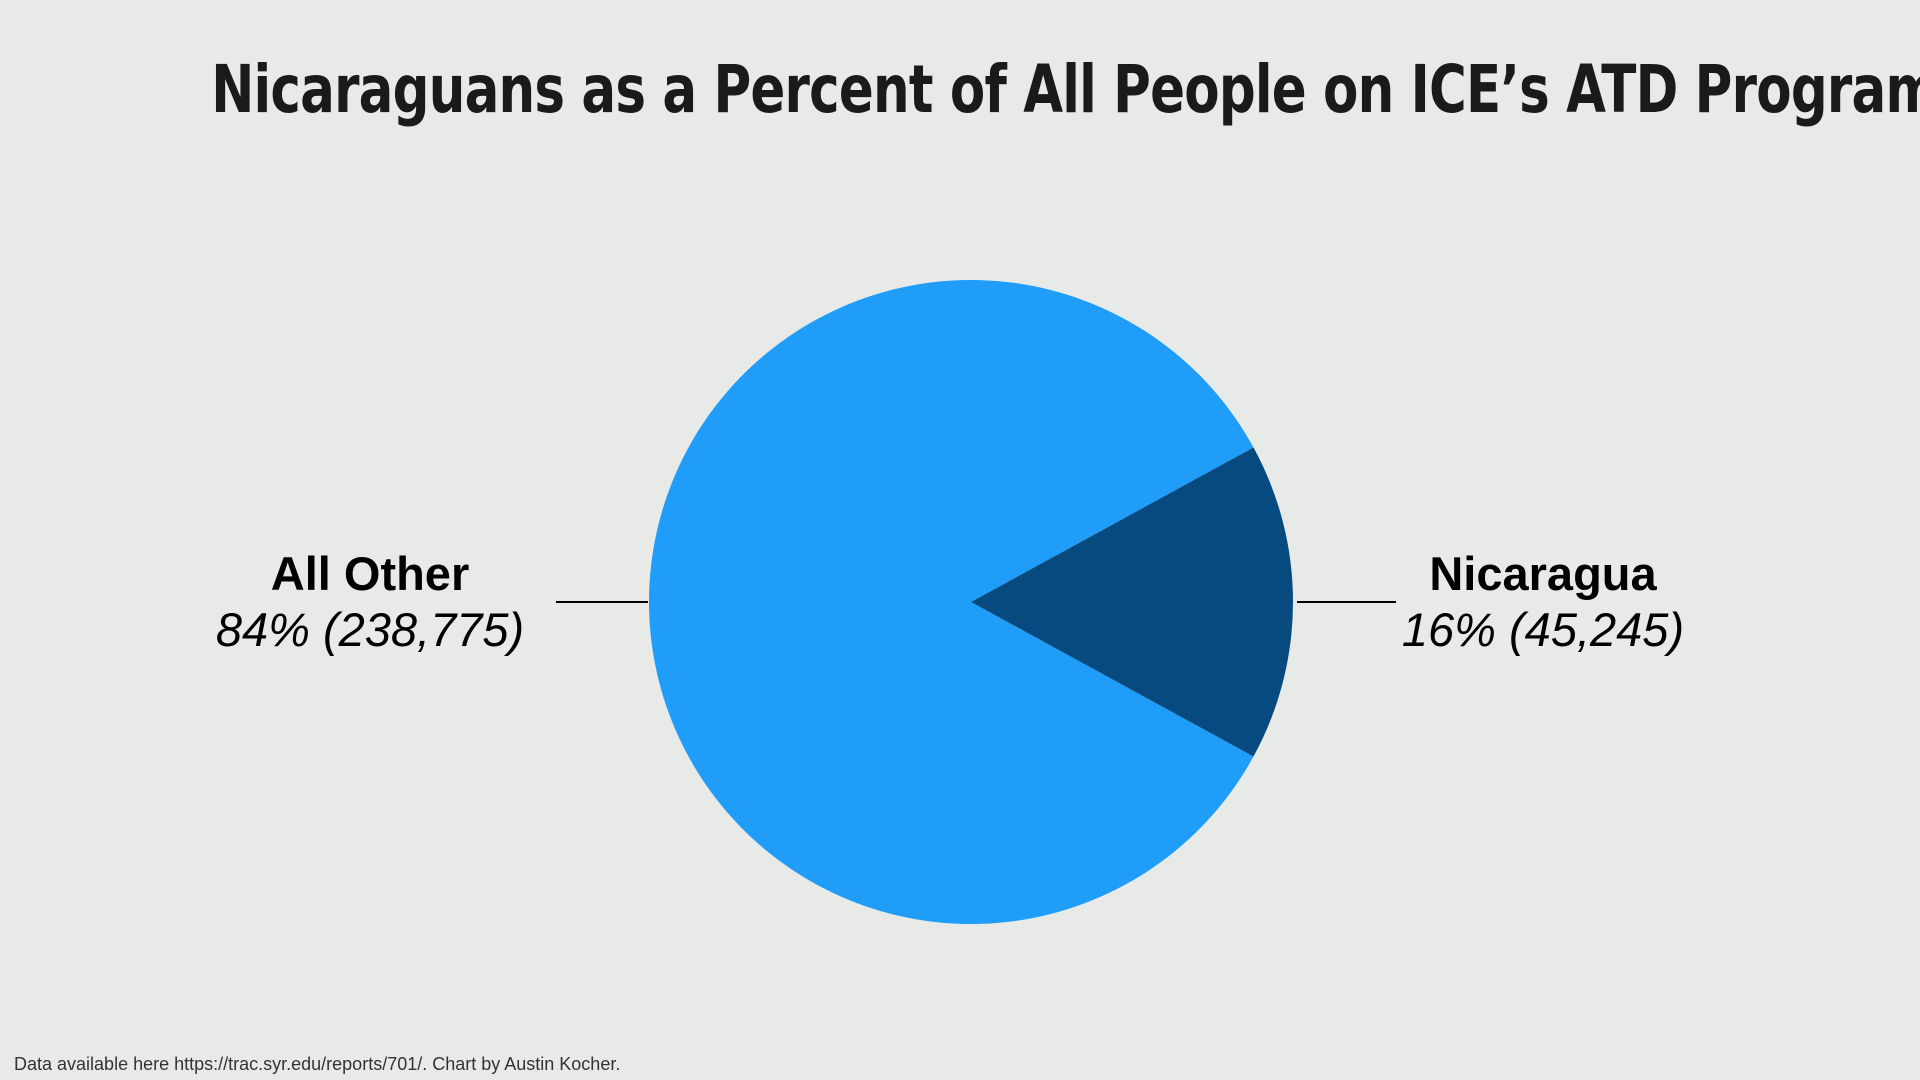  Describe the element at coordinates (1132, 602) in the screenshot. I see `pie-slice-nicaragua` at that location.